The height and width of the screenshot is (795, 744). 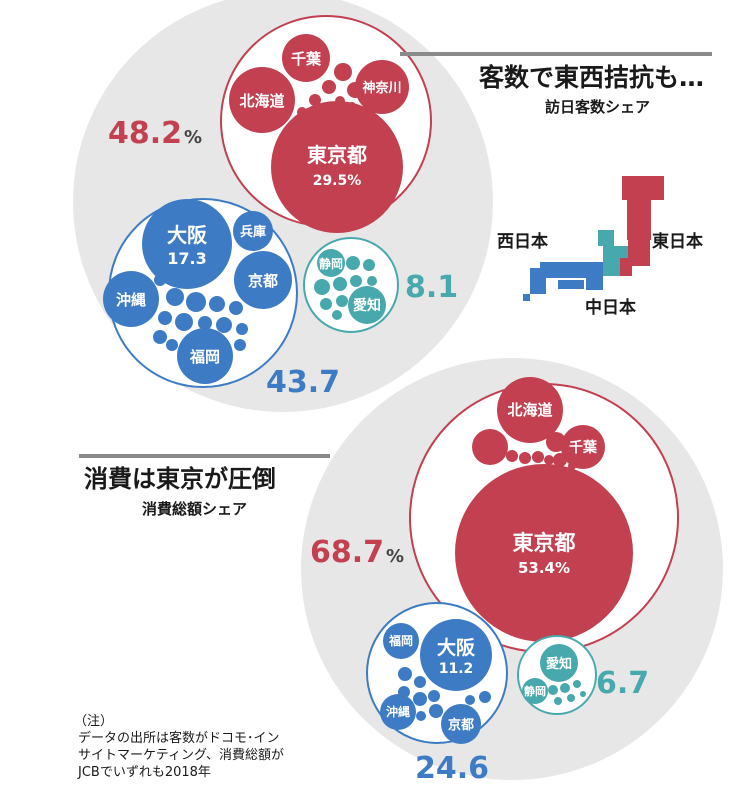 I want to click on label-chiba: 千葉, so click(x=306, y=59).